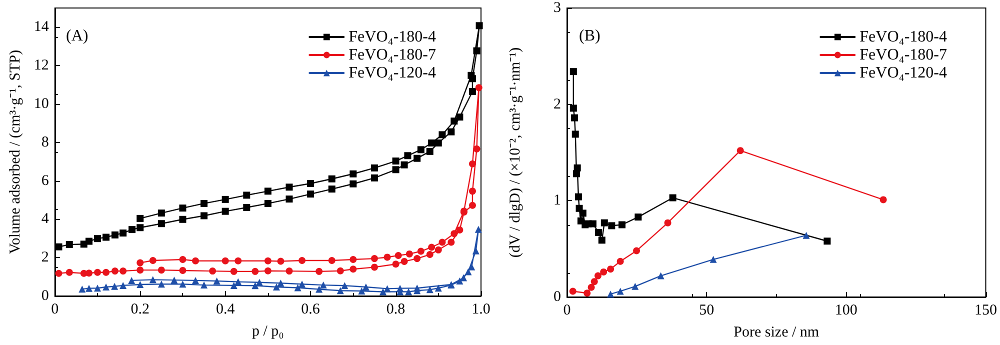 The height and width of the screenshot is (345, 1000). I want to click on y-tick-label: 0, so click(557, 297).